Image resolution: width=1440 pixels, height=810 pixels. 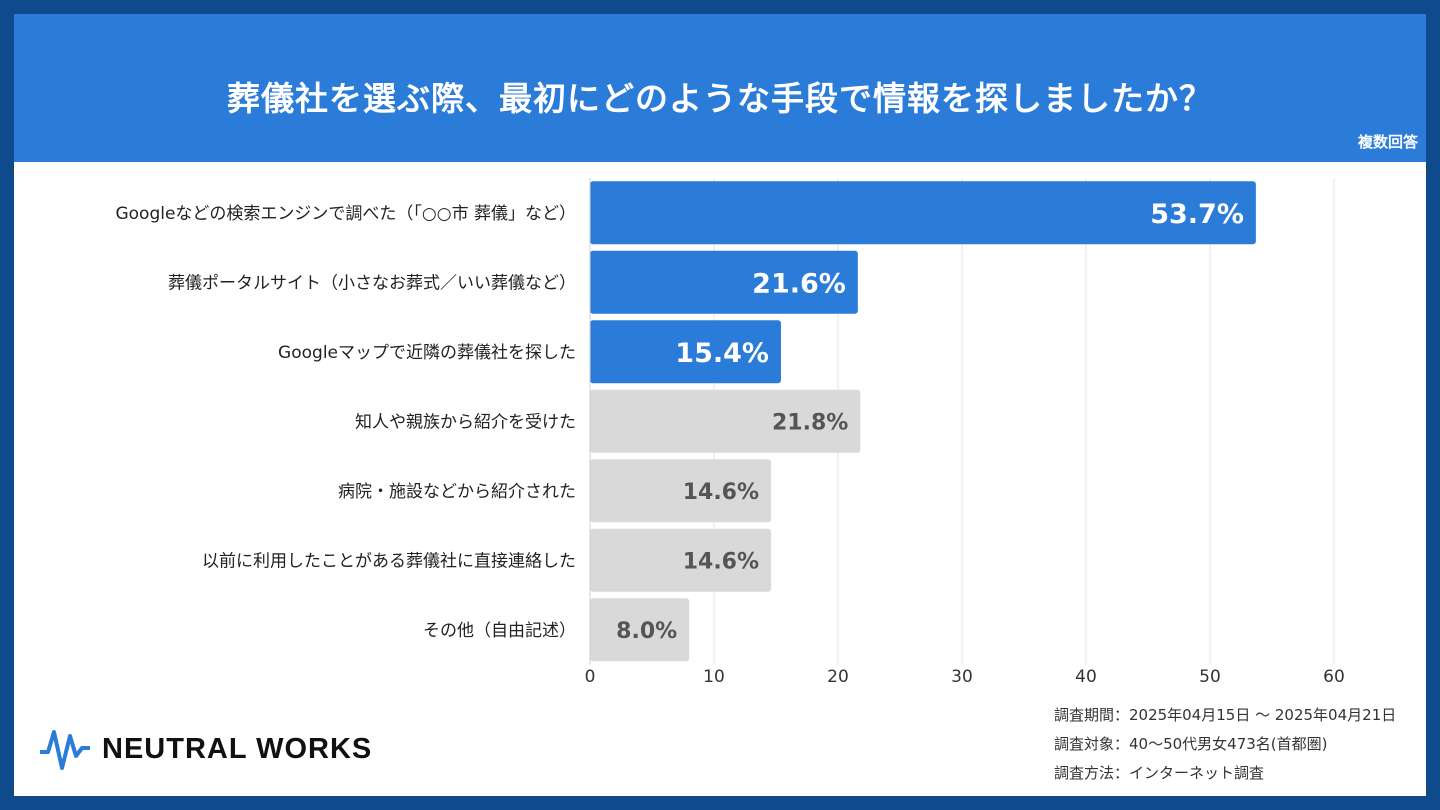 I want to click on category-label: Googleなどの検索エンジンで調べた（「○○市 葬儀」など）, so click(x=345, y=214).